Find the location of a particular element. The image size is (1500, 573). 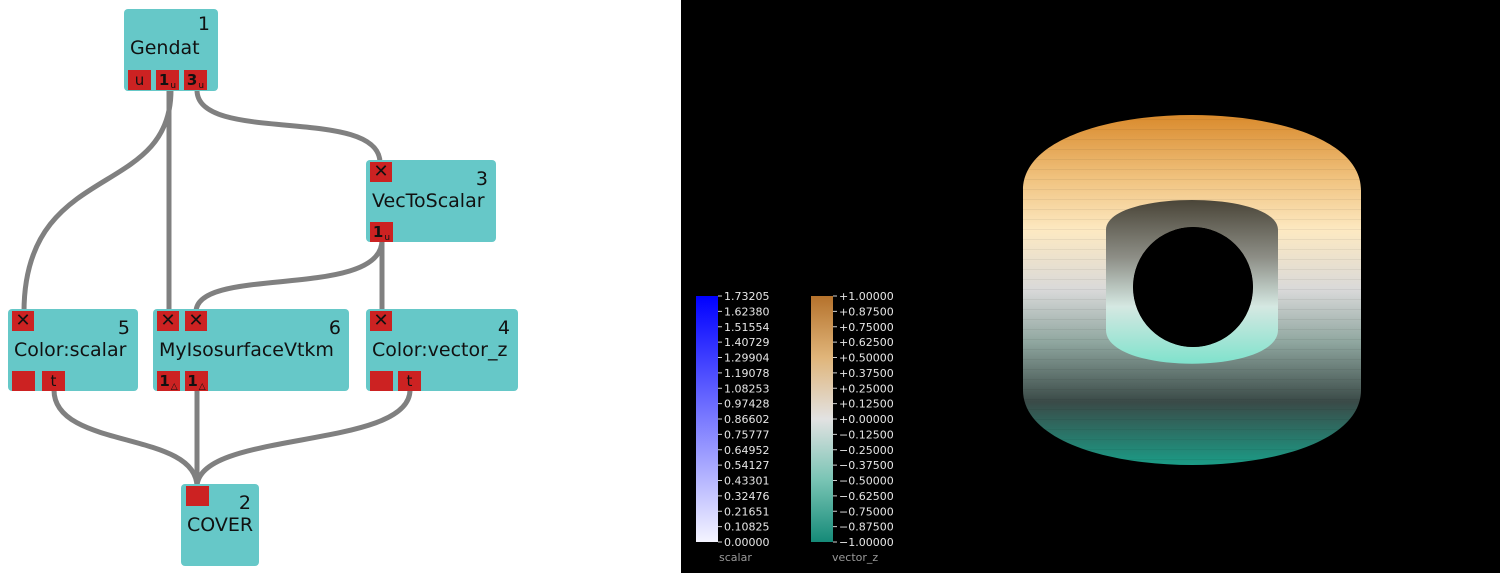

legend-tick-label: +0.25000 is located at coordinates (866, 388).